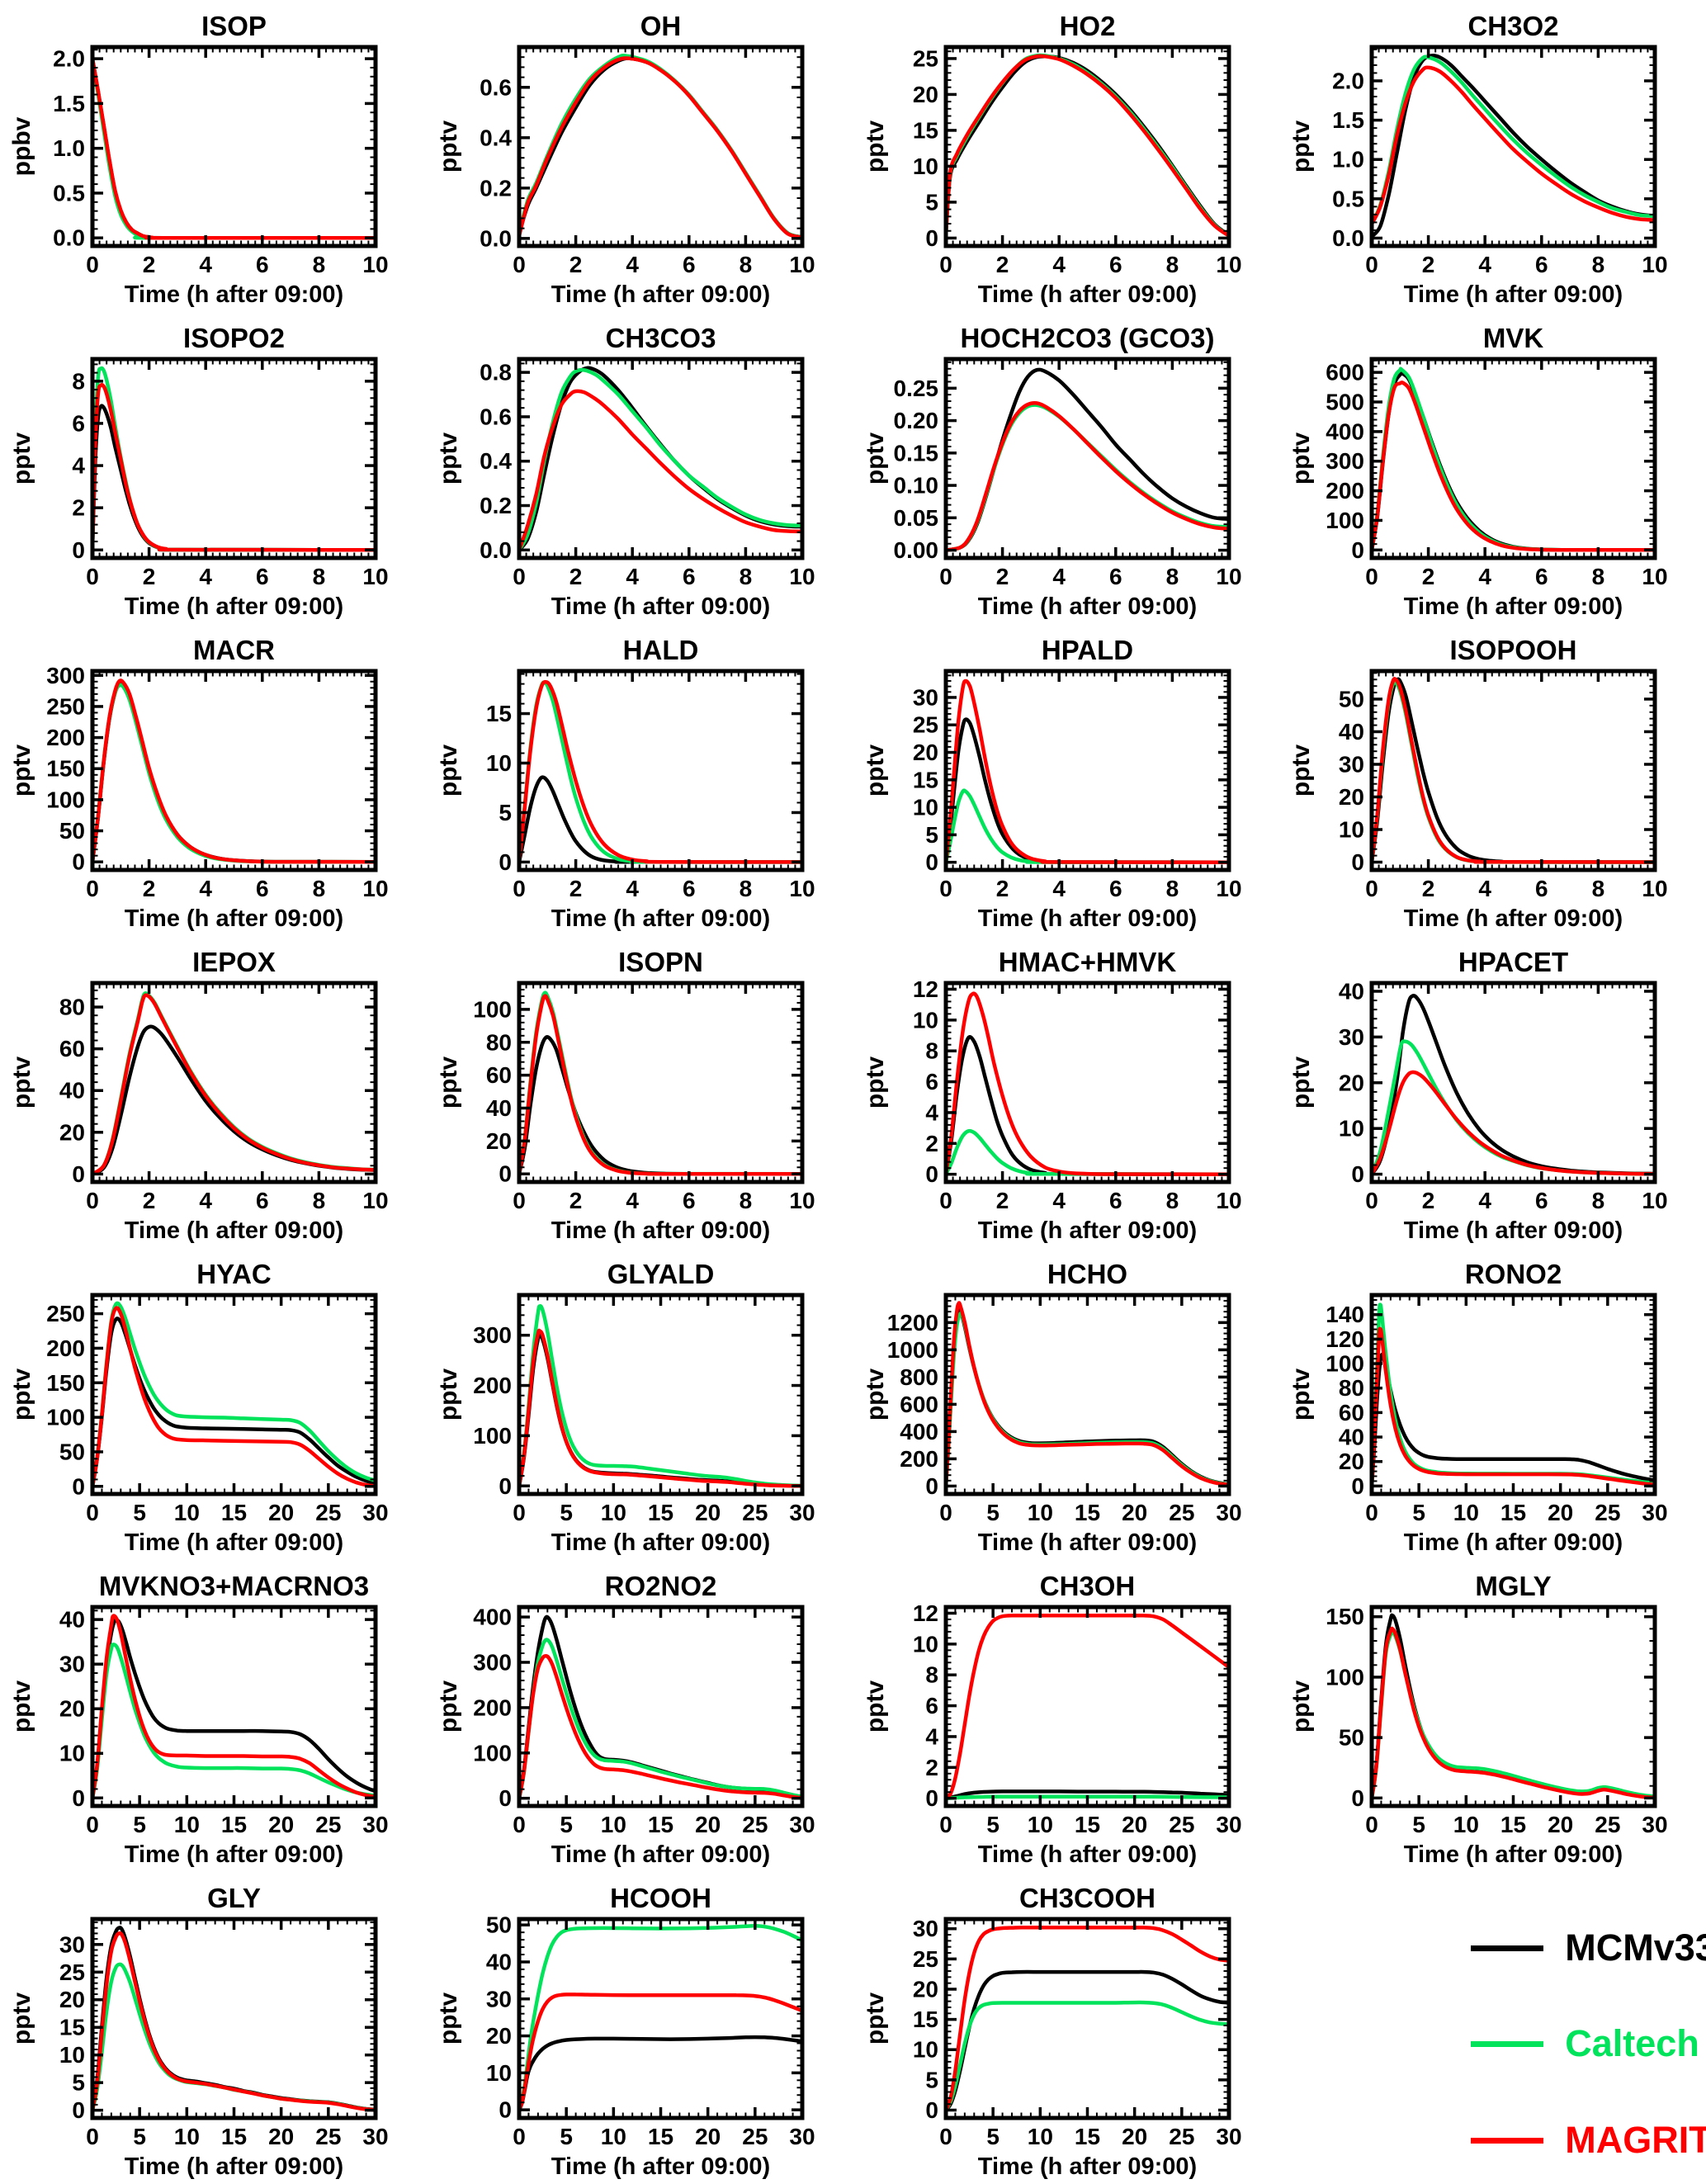 The width and height of the screenshot is (1706, 2184). I want to click on y-tick-label: 0.6, so click(496, 87).